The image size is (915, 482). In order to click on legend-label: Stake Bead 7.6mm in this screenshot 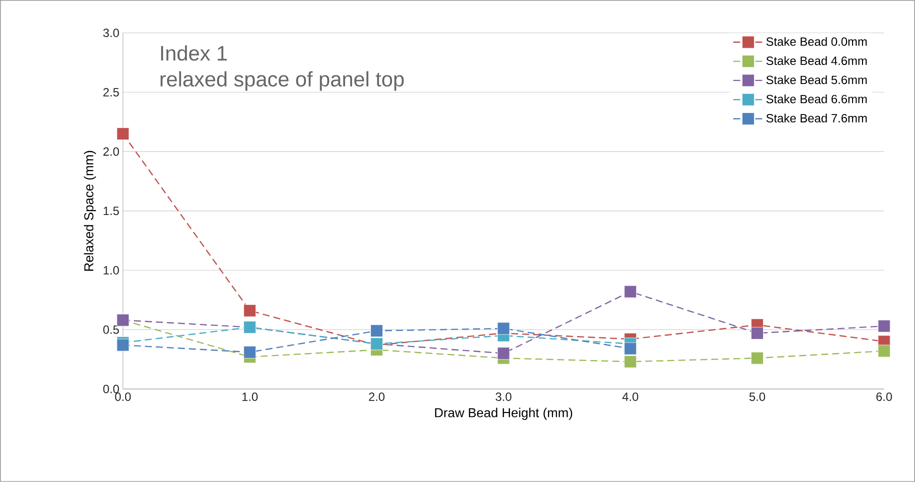, I will do `click(816, 118)`.